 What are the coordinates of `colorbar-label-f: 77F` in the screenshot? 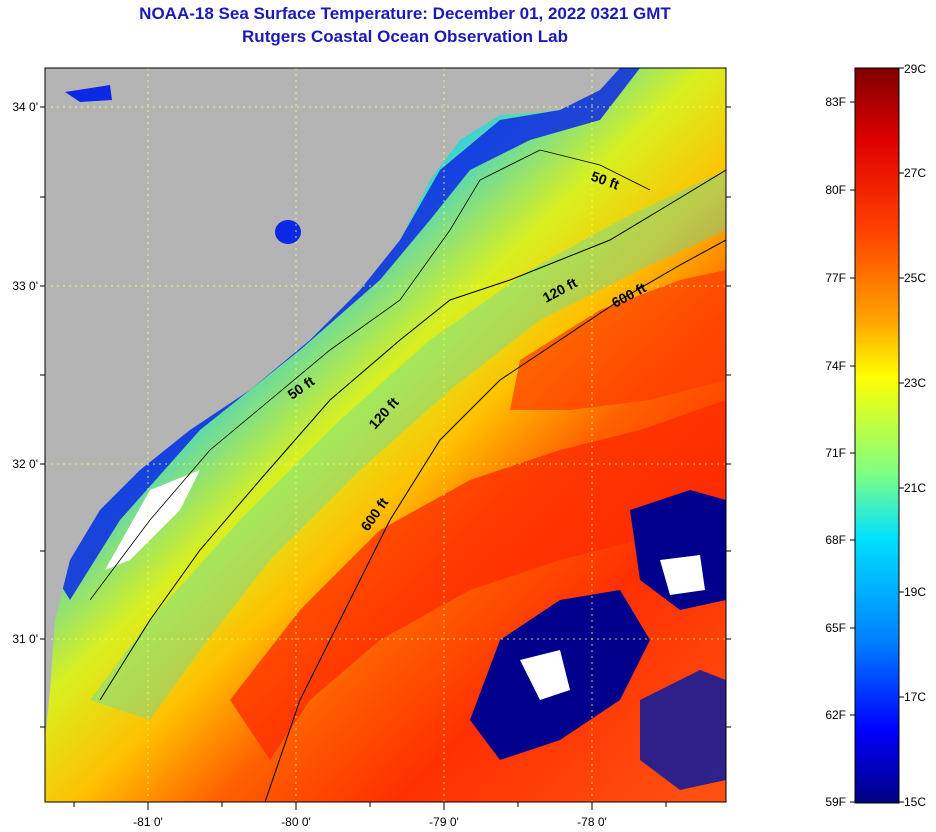 It's located at (835, 278).